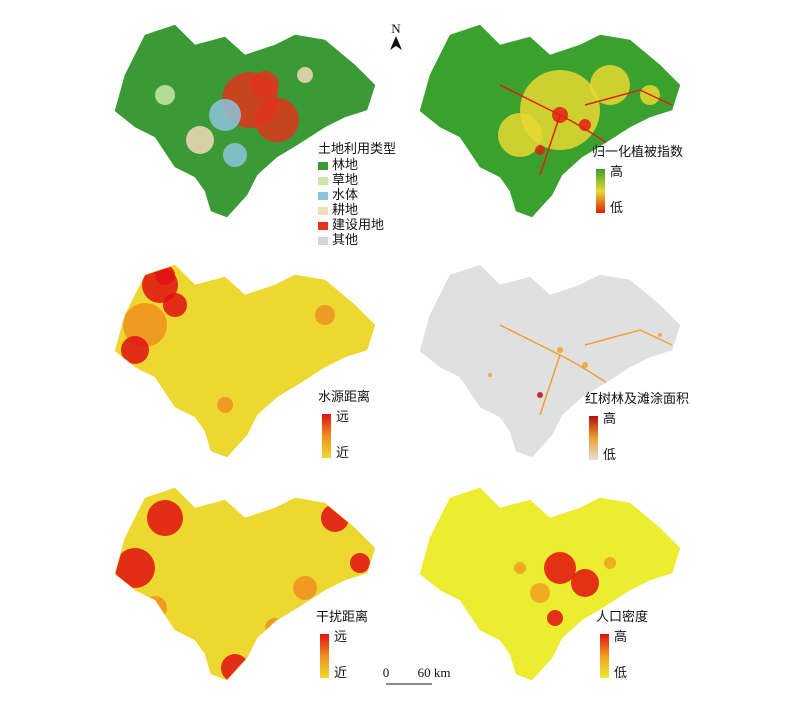 This screenshot has width=800, height=701. What do you see at coordinates (637, 151) in the screenshot?
I see `legend-title: 归一化植被指数` at bounding box center [637, 151].